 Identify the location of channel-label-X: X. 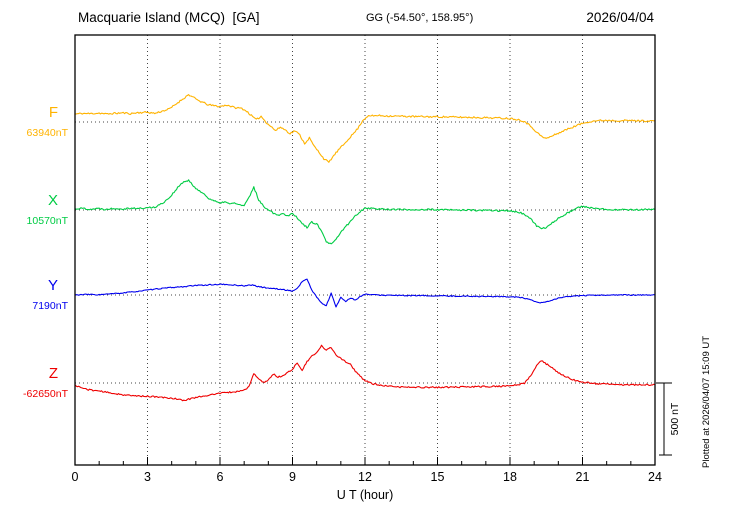
(53, 200).